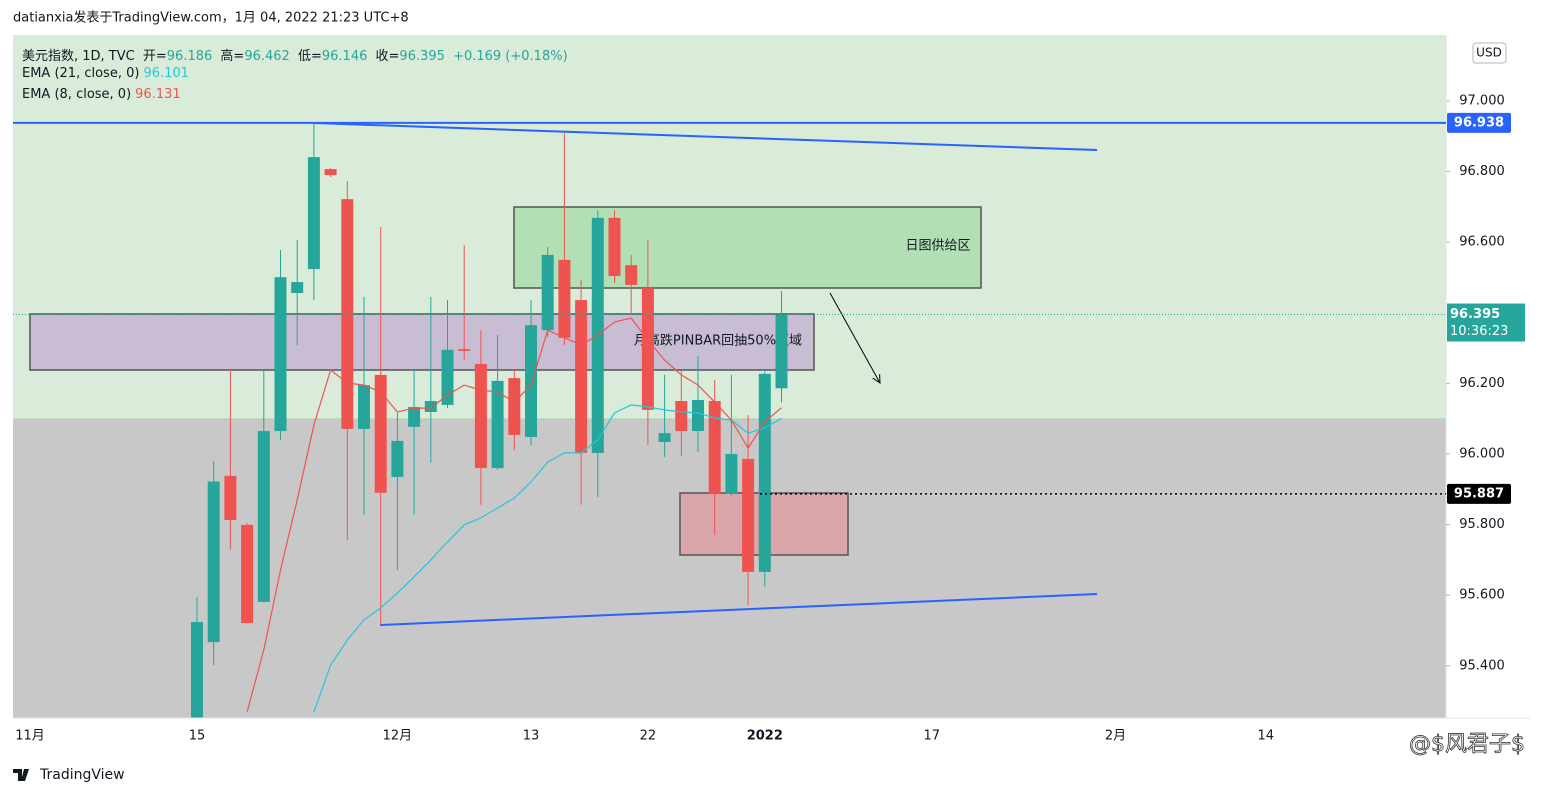 This screenshot has width=1544, height=797. Describe the element at coordinates (154, 56) in the screenshot. I see `ohlc-label: 开=` at that location.